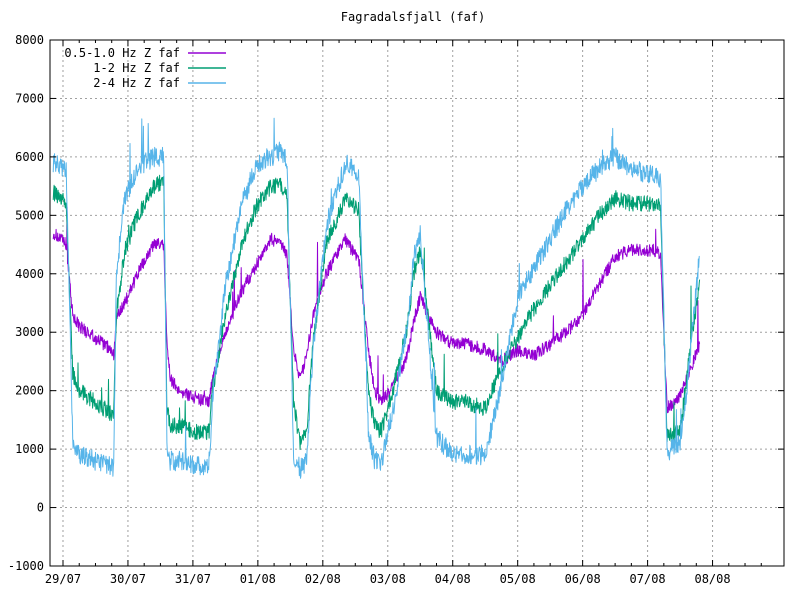 The image size is (800, 594). Describe the element at coordinates (26, 566) in the screenshot. I see `y-tick-label: -1000` at that location.